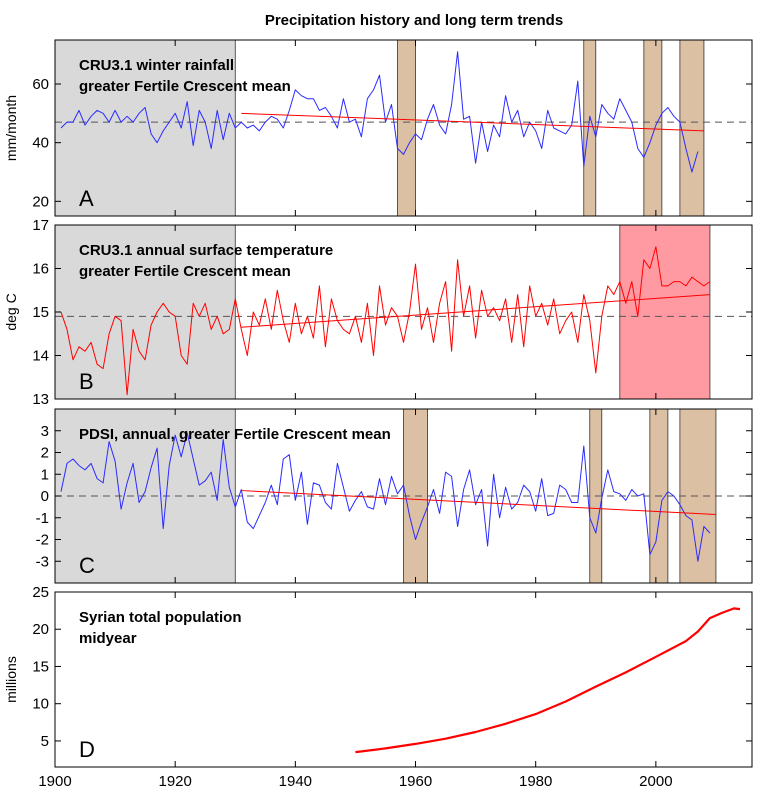  Describe the element at coordinates (40, 704) in the screenshot. I see `y-tick-label: 10` at that location.